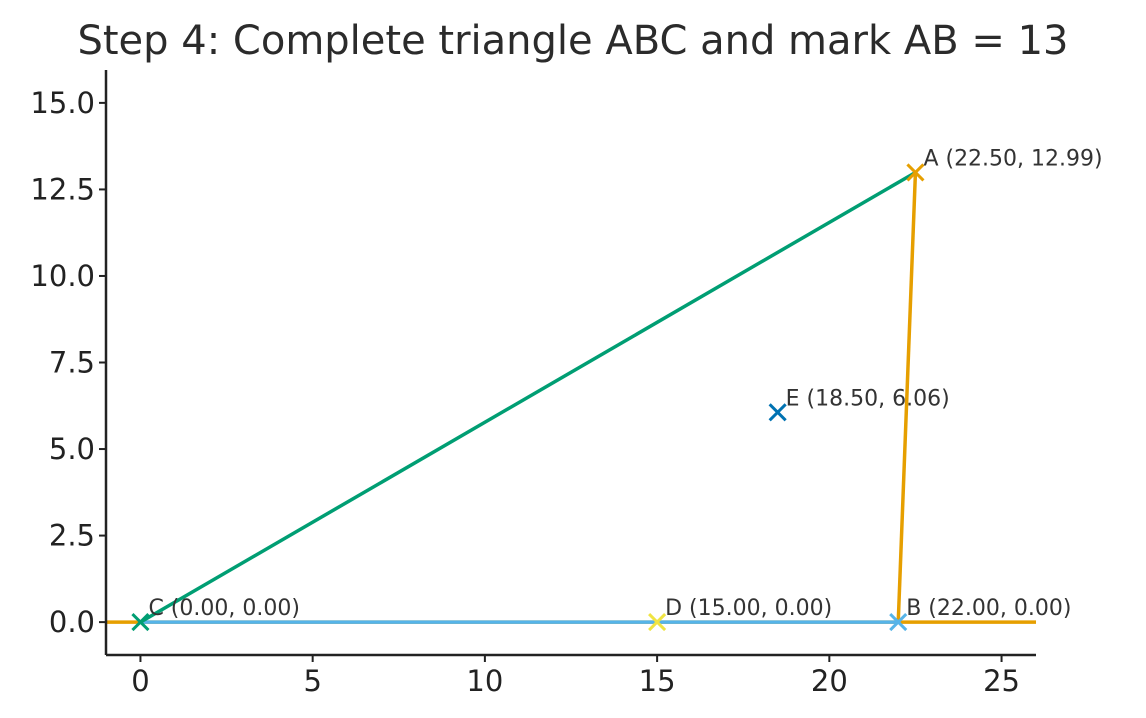 The image size is (1146, 718). I want to click on point-label-D: D (15.00, 0.00), so click(748, 608).